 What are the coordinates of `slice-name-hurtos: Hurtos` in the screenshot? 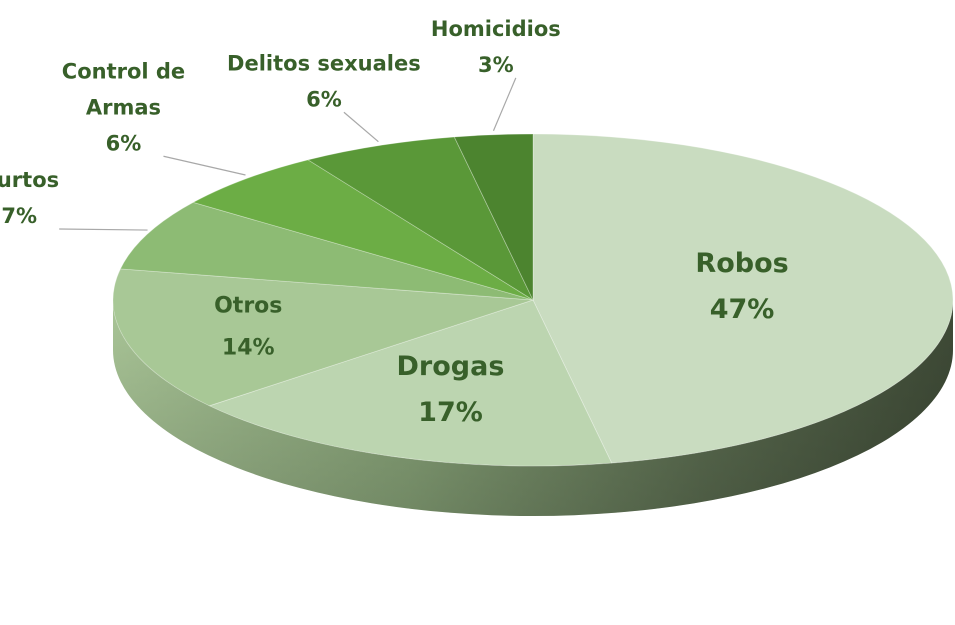 It's located at (29, 180).